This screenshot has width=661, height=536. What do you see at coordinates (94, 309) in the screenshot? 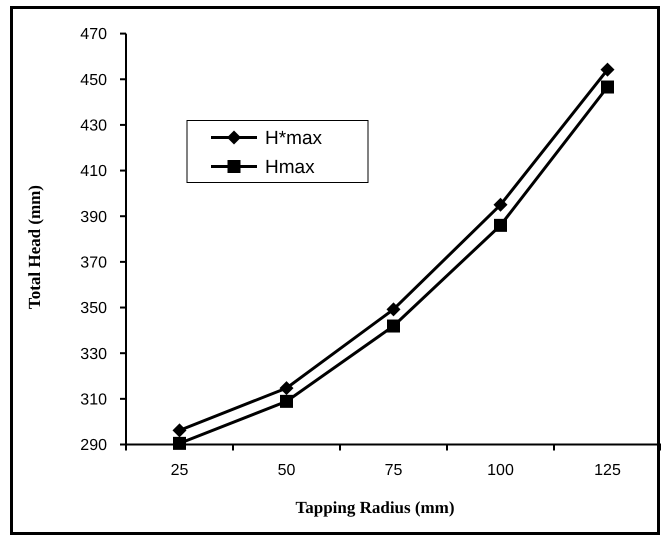
I see `y-tick-label: 350` at bounding box center [94, 309].